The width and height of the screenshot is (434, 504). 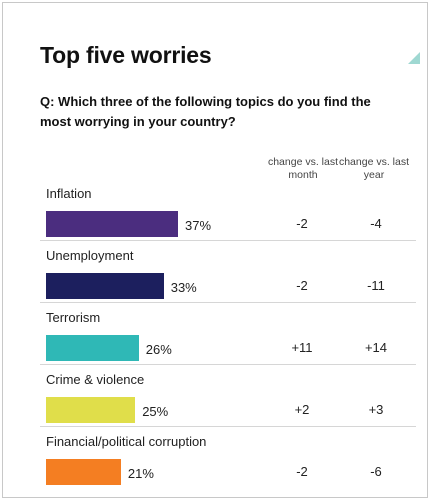 I want to click on change-month-corruption: -2, so click(x=302, y=471).